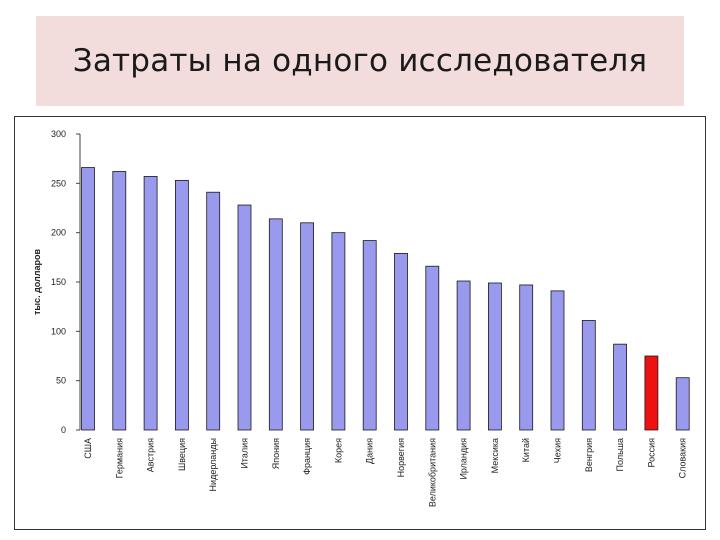  What do you see at coordinates (58, 233) in the screenshot?
I see `y-tick-label: 200` at bounding box center [58, 233].